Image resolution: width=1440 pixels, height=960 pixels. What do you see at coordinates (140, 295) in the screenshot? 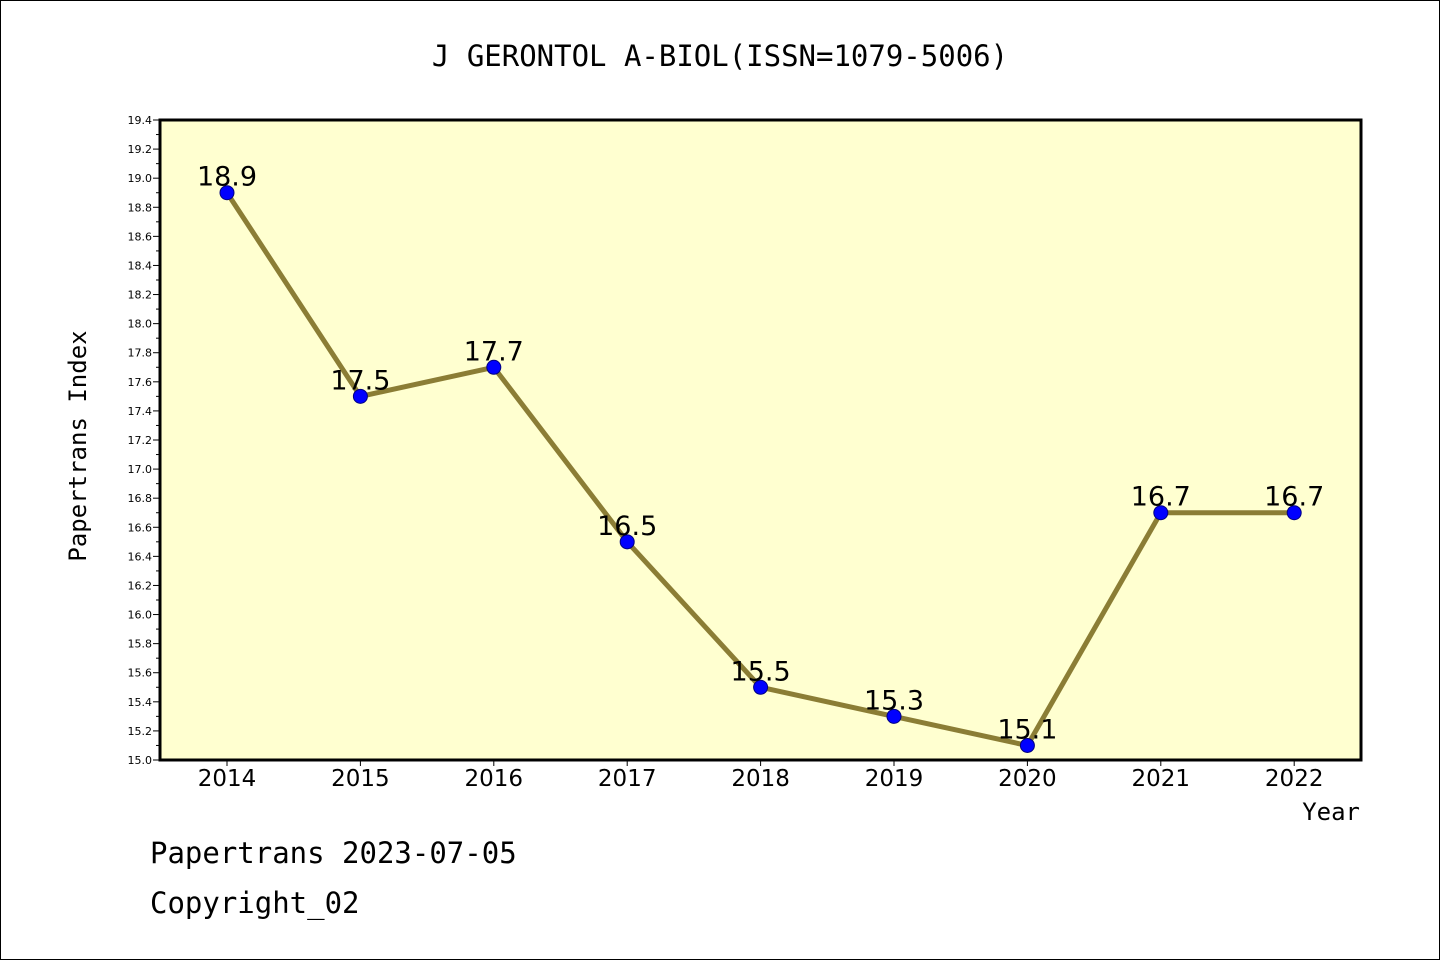
I see `y-tick-label: 18.2` at bounding box center [140, 295].